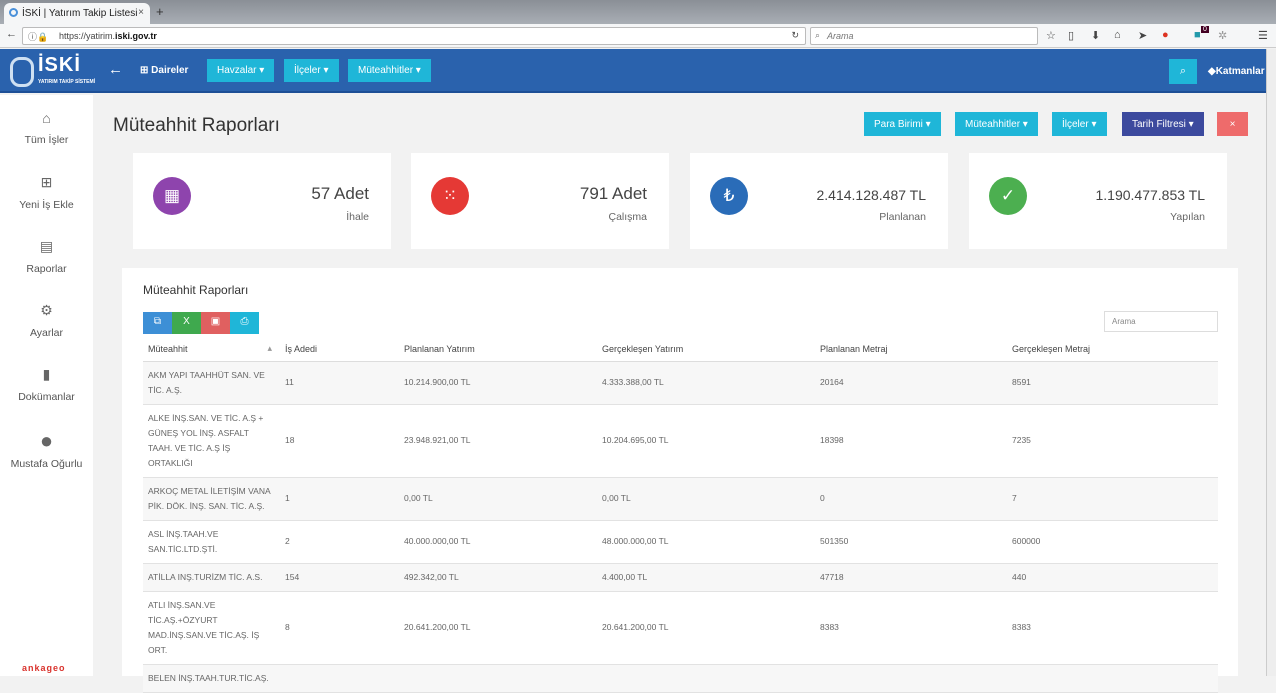 Image resolution: width=1276 pixels, height=693 pixels. Describe the element at coordinates (186, 323) in the screenshot. I see `excel-export-button: X` at that location.